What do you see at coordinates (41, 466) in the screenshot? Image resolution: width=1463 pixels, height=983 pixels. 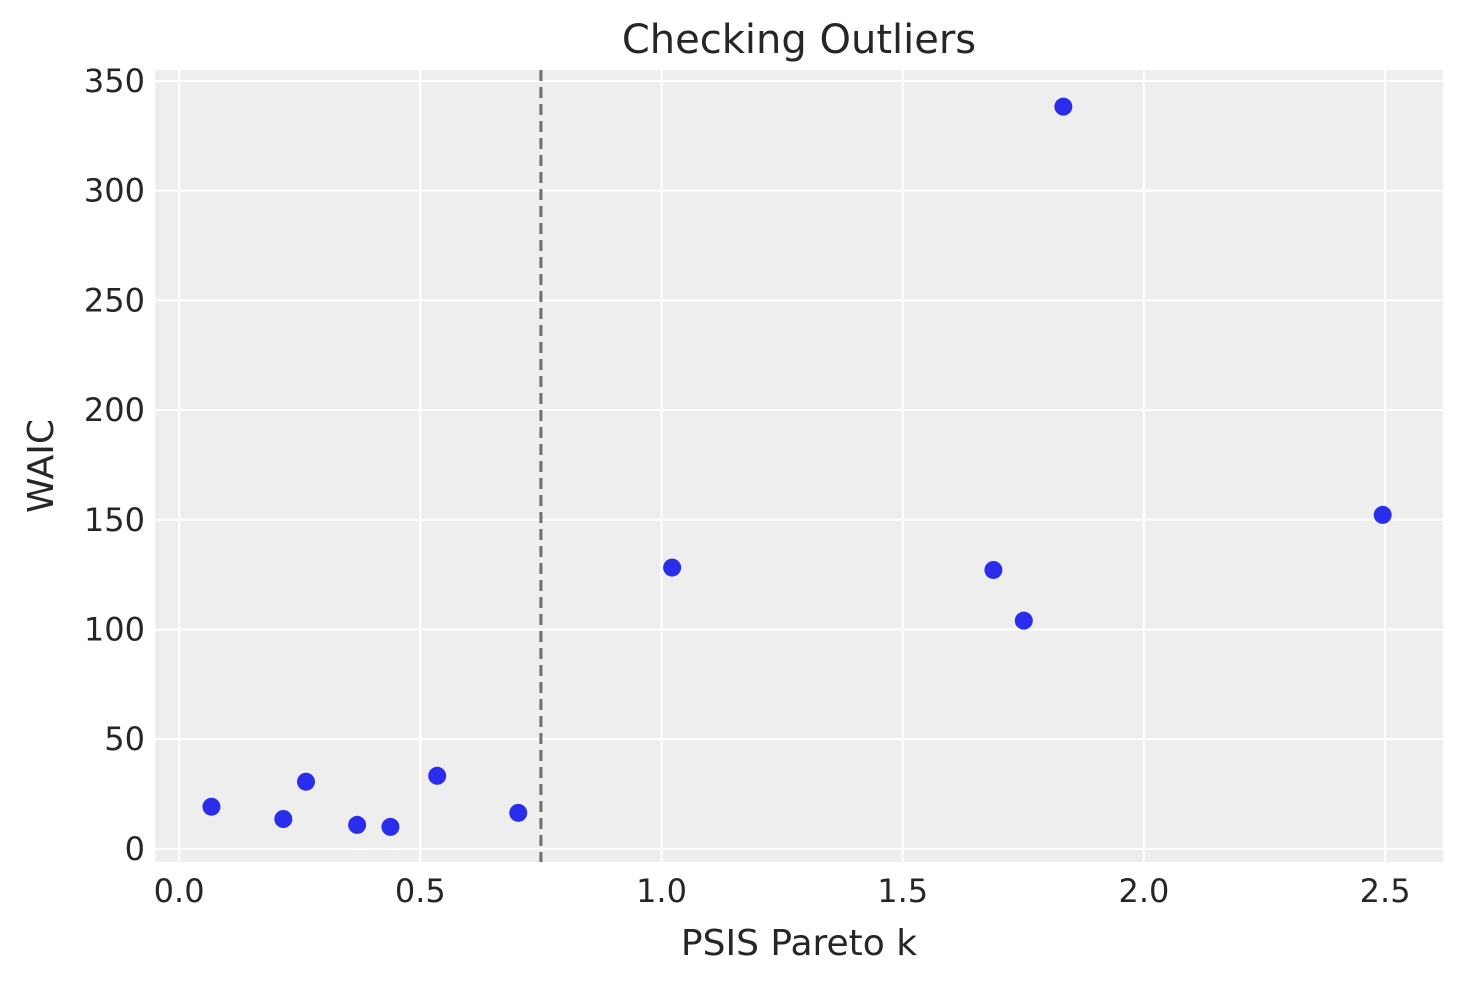 I see `y-axis-label: WAIC` at bounding box center [41, 466].